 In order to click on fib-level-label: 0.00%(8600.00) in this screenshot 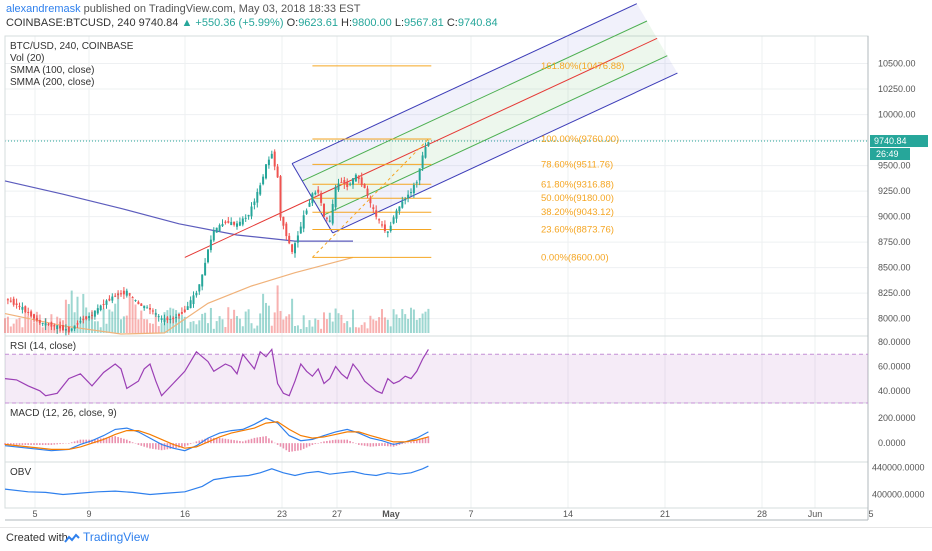, I will do `click(575, 257)`.